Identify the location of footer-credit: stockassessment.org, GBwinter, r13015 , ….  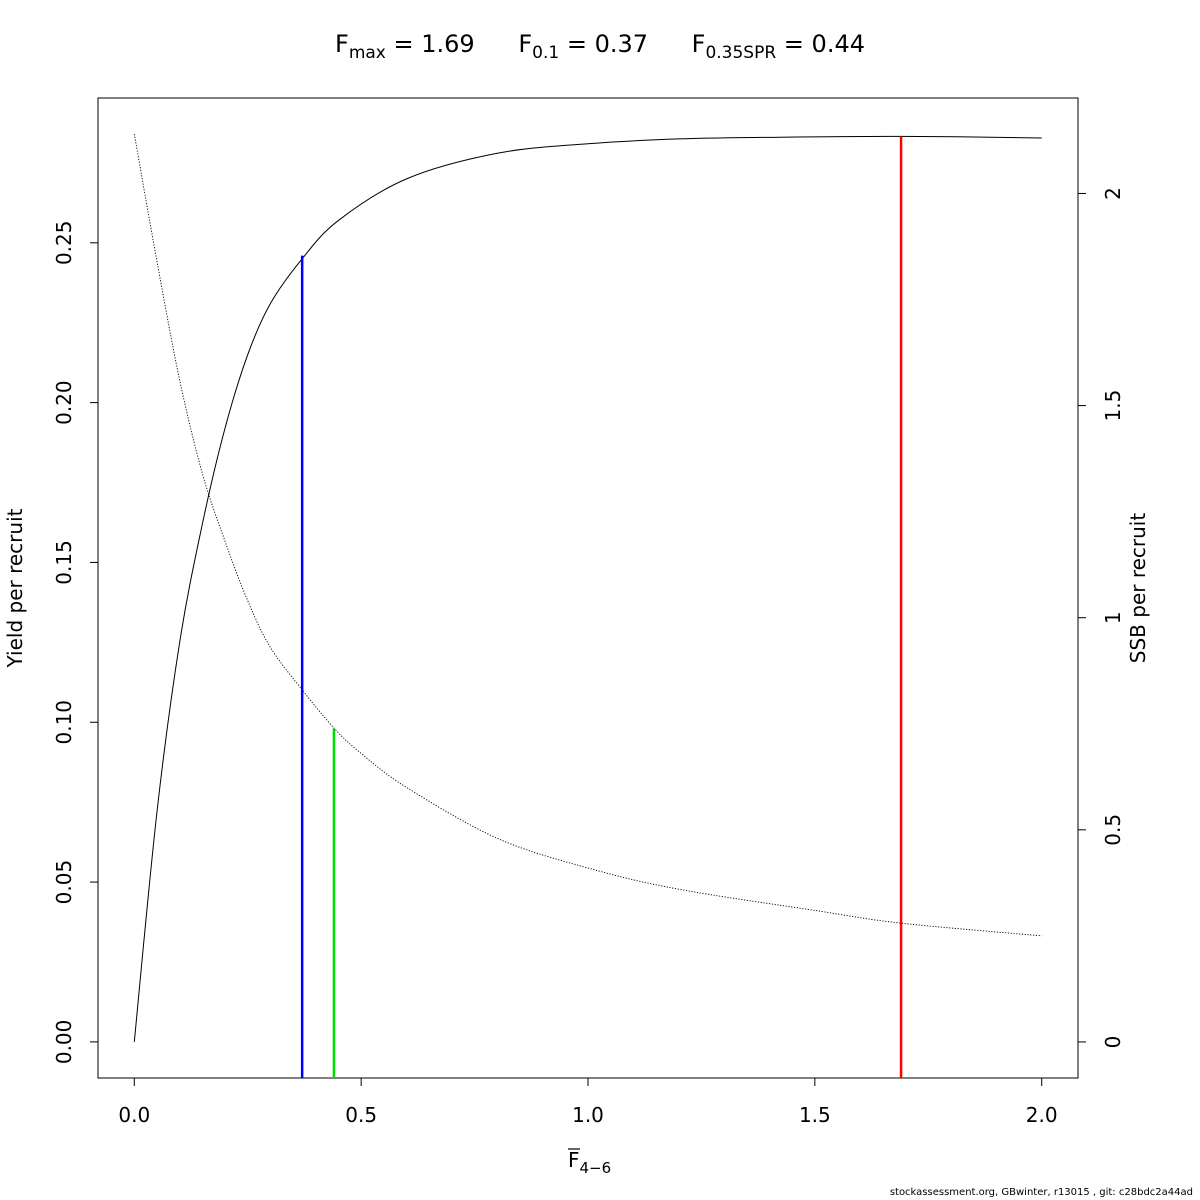
(1041, 1192).